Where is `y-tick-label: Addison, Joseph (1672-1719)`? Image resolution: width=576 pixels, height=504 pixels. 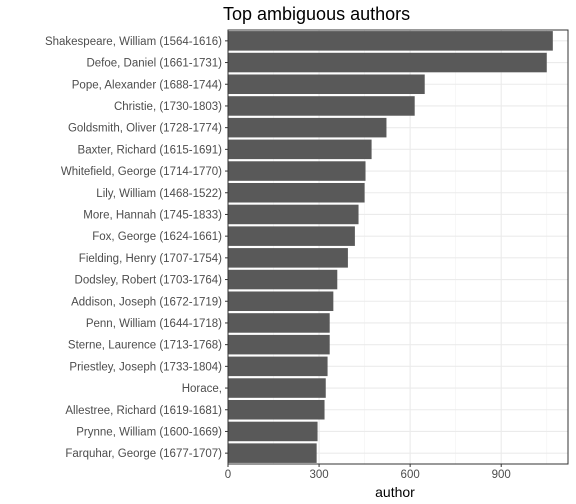
y-tick-label: Addison, Joseph (1672-1719) is located at coordinates (146, 302).